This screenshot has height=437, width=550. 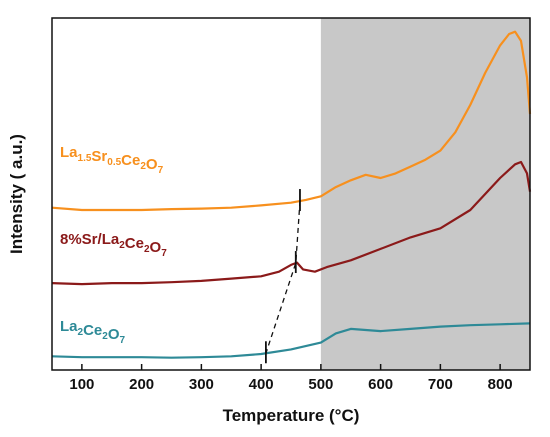 I want to click on peak-shift-dashed-line, so click(x=283, y=277).